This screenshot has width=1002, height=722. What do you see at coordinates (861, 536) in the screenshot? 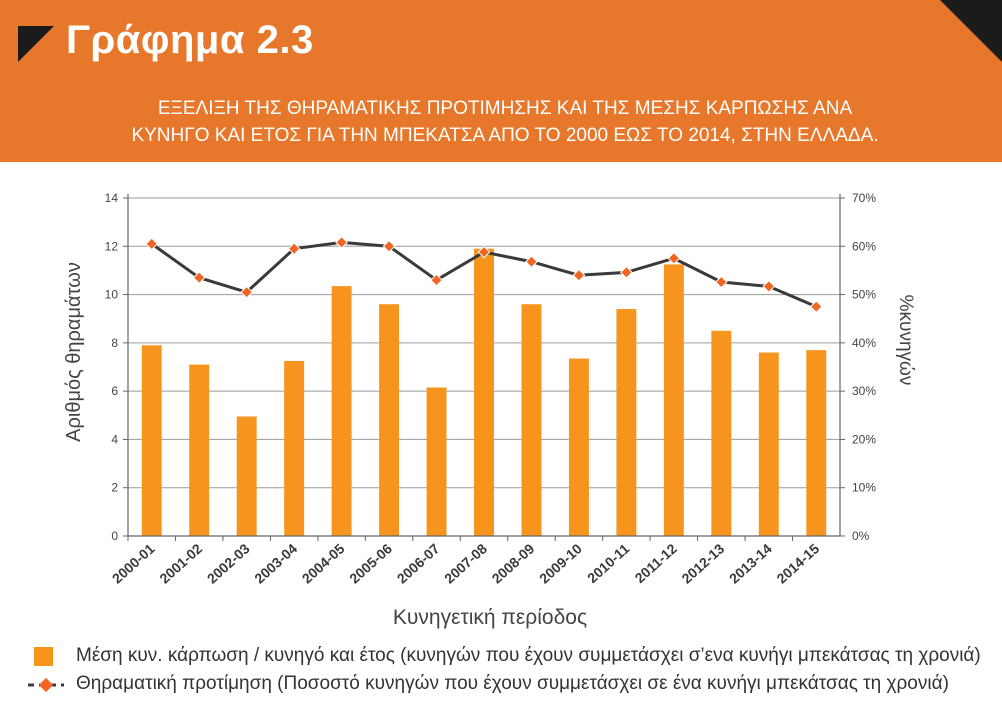
I see `y2-tick-label: 0%` at bounding box center [861, 536].